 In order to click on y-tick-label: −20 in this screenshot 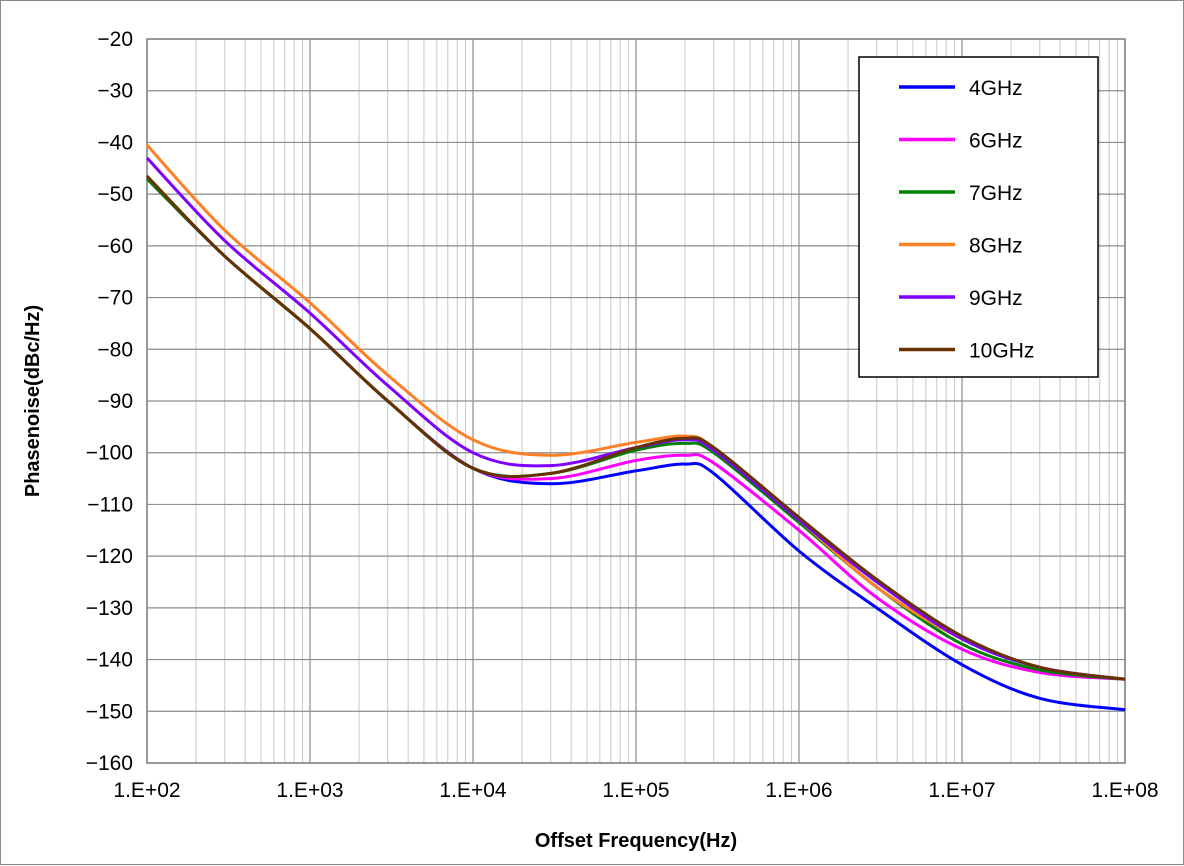, I will do `click(115, 39)`.